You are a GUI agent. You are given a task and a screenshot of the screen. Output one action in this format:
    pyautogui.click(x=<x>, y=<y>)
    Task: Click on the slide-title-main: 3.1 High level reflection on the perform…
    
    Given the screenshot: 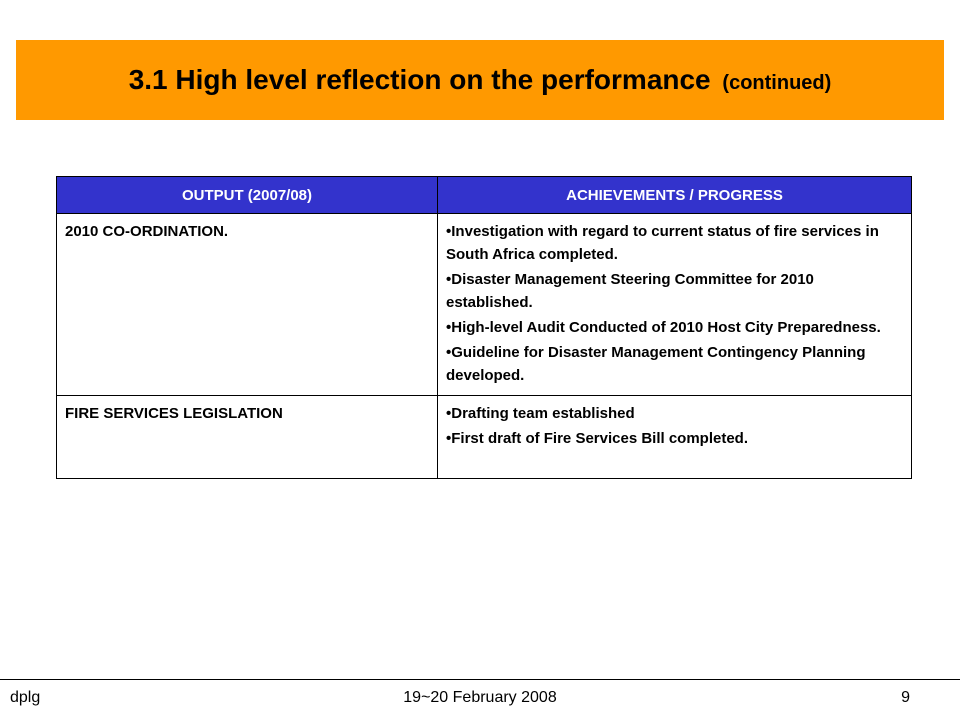 What is the action you would take?
    pyautogui.click(x=419, y=79)
    